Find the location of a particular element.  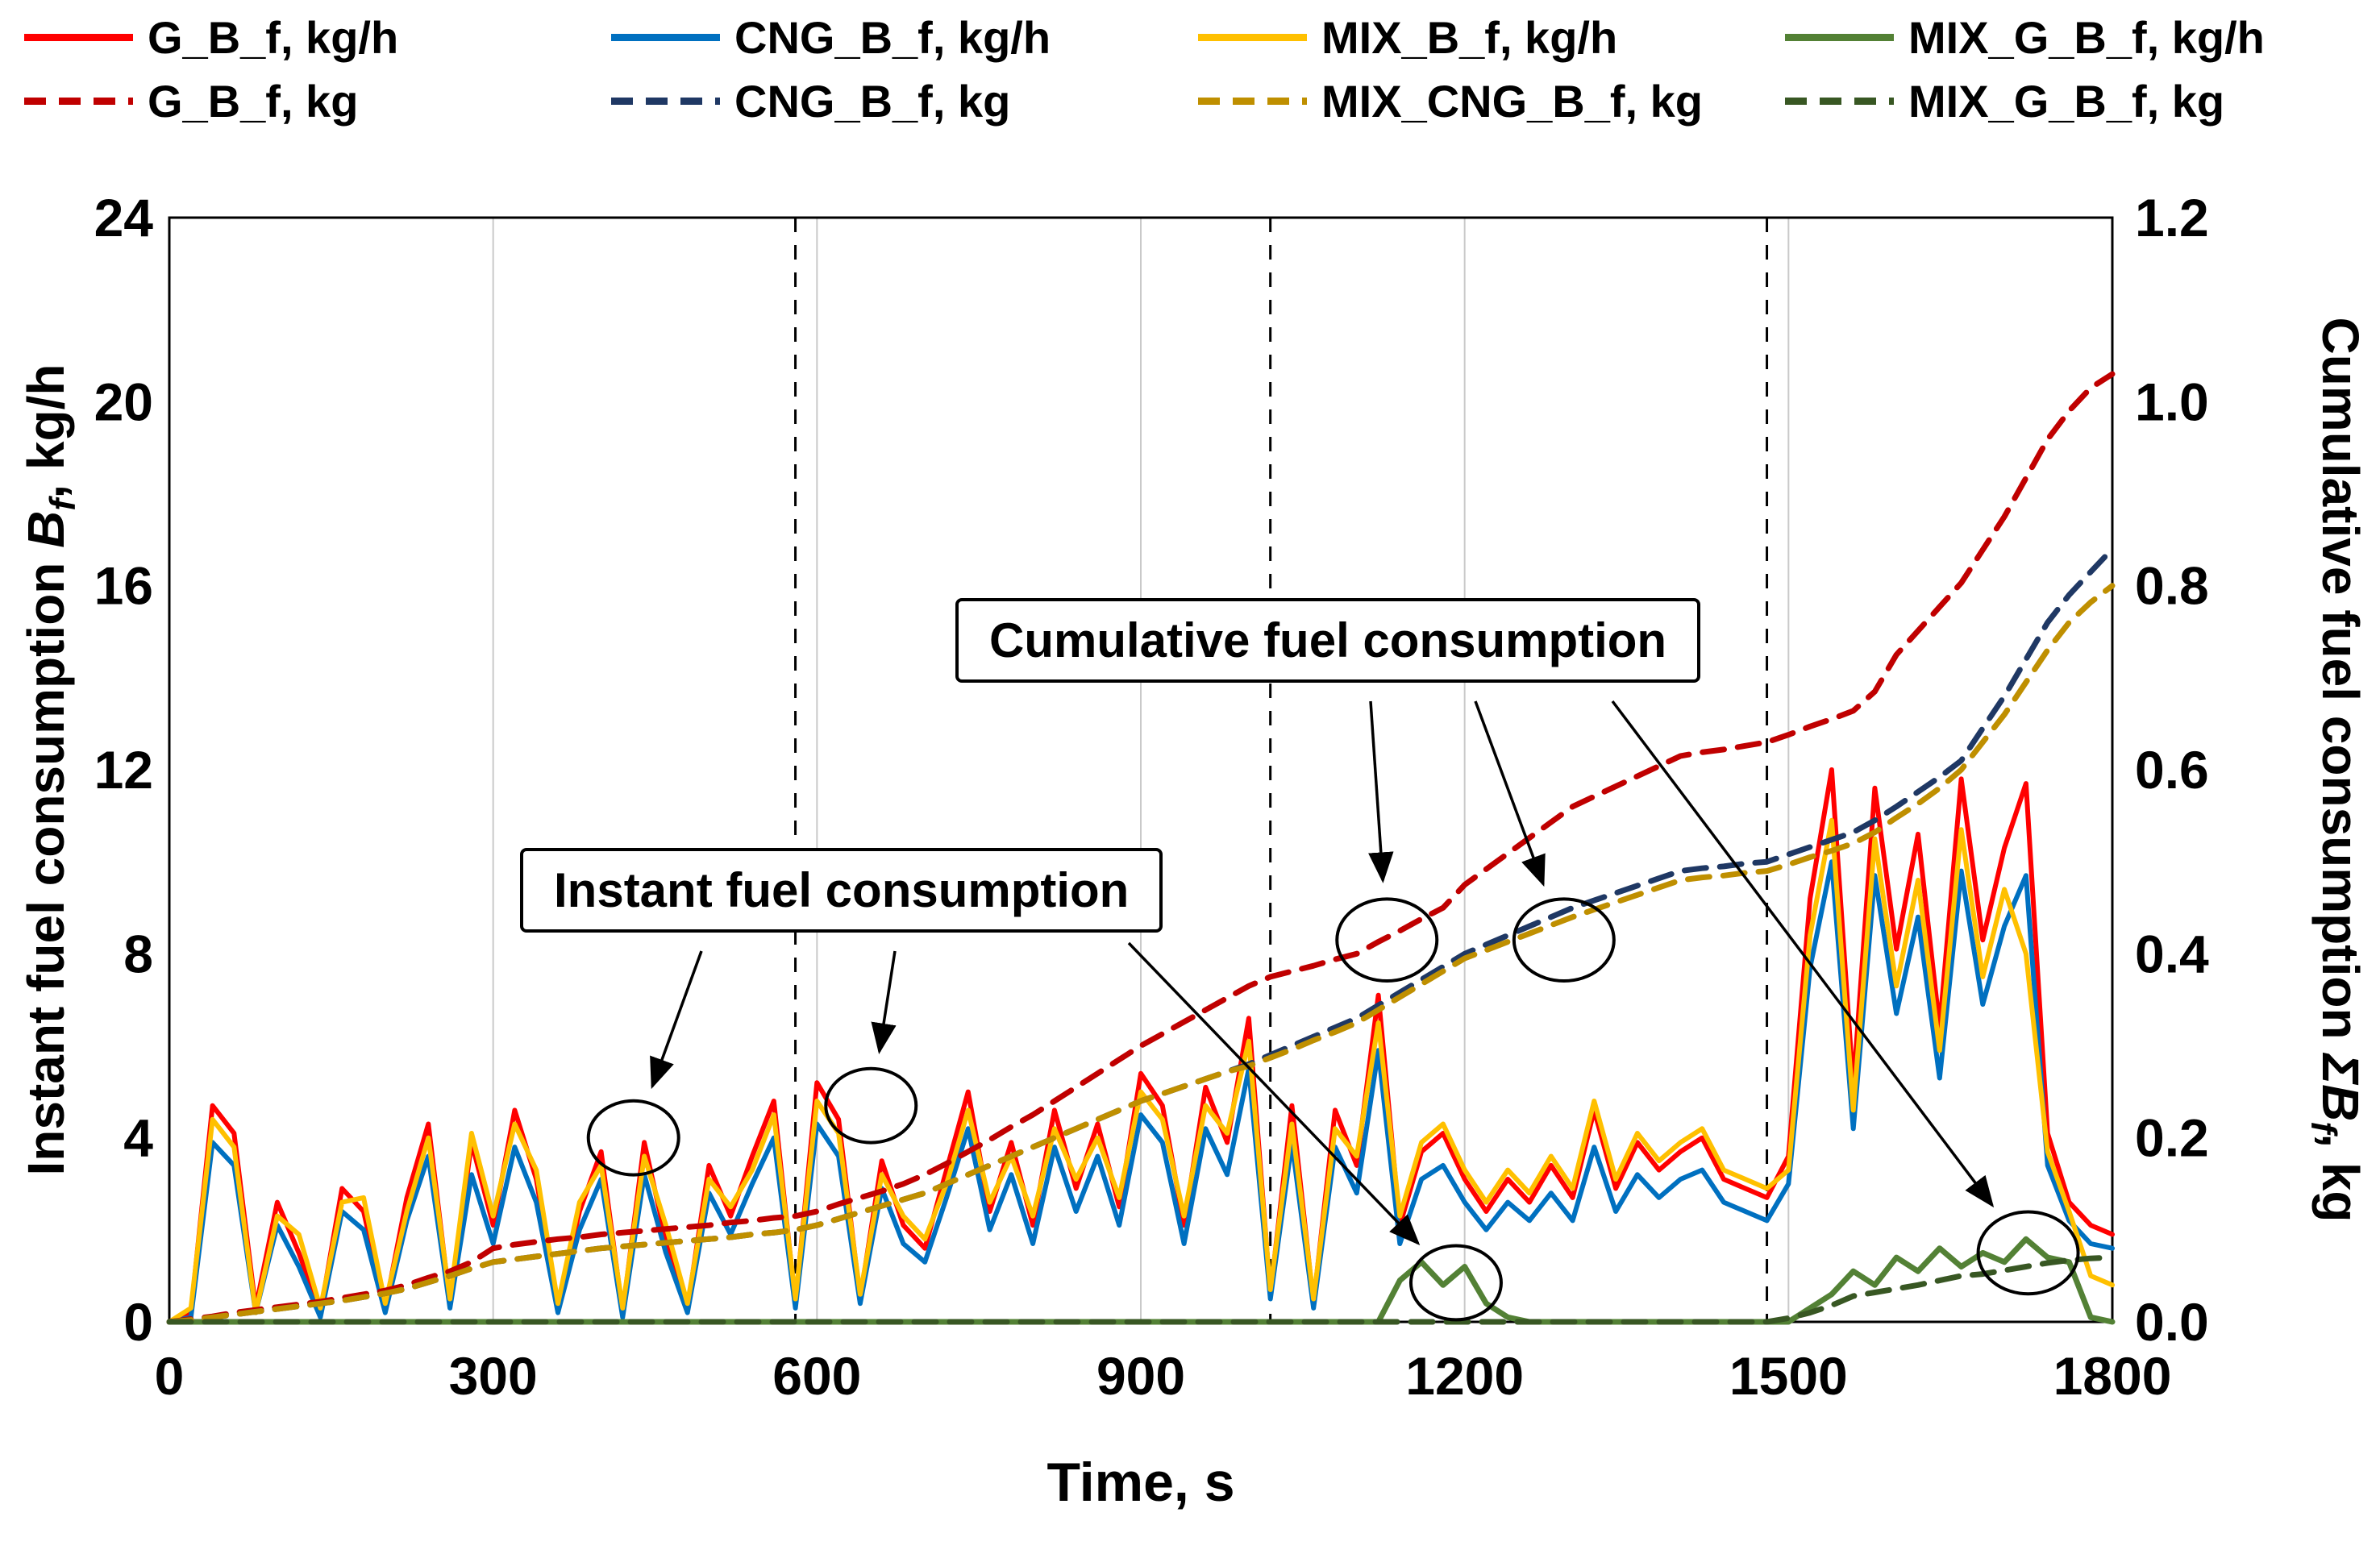

legend-label-mix-g-b-f-kg-h: MIX_G_B_f, kg/h is located at coordinates (2087, 37).